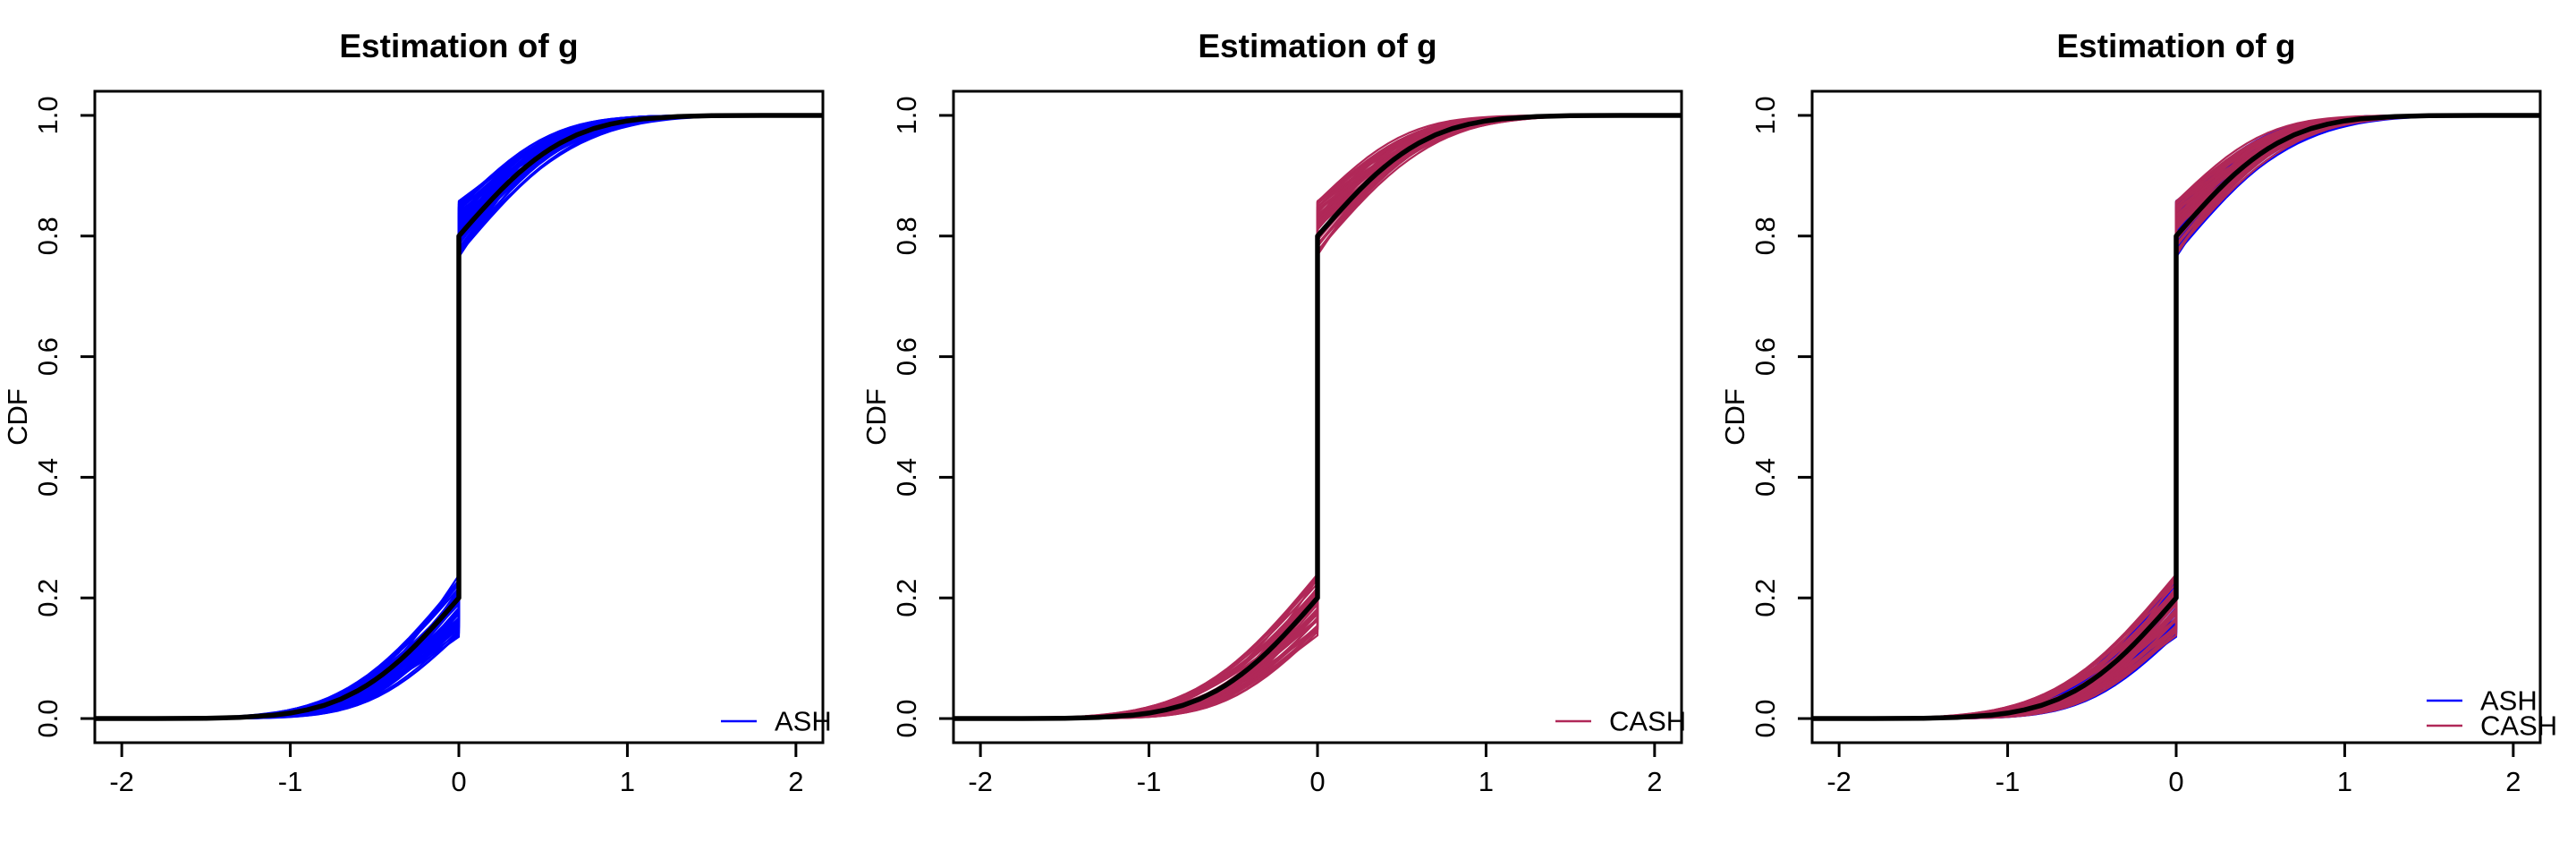  I want to click on legend: ASH, so click(776, 721).